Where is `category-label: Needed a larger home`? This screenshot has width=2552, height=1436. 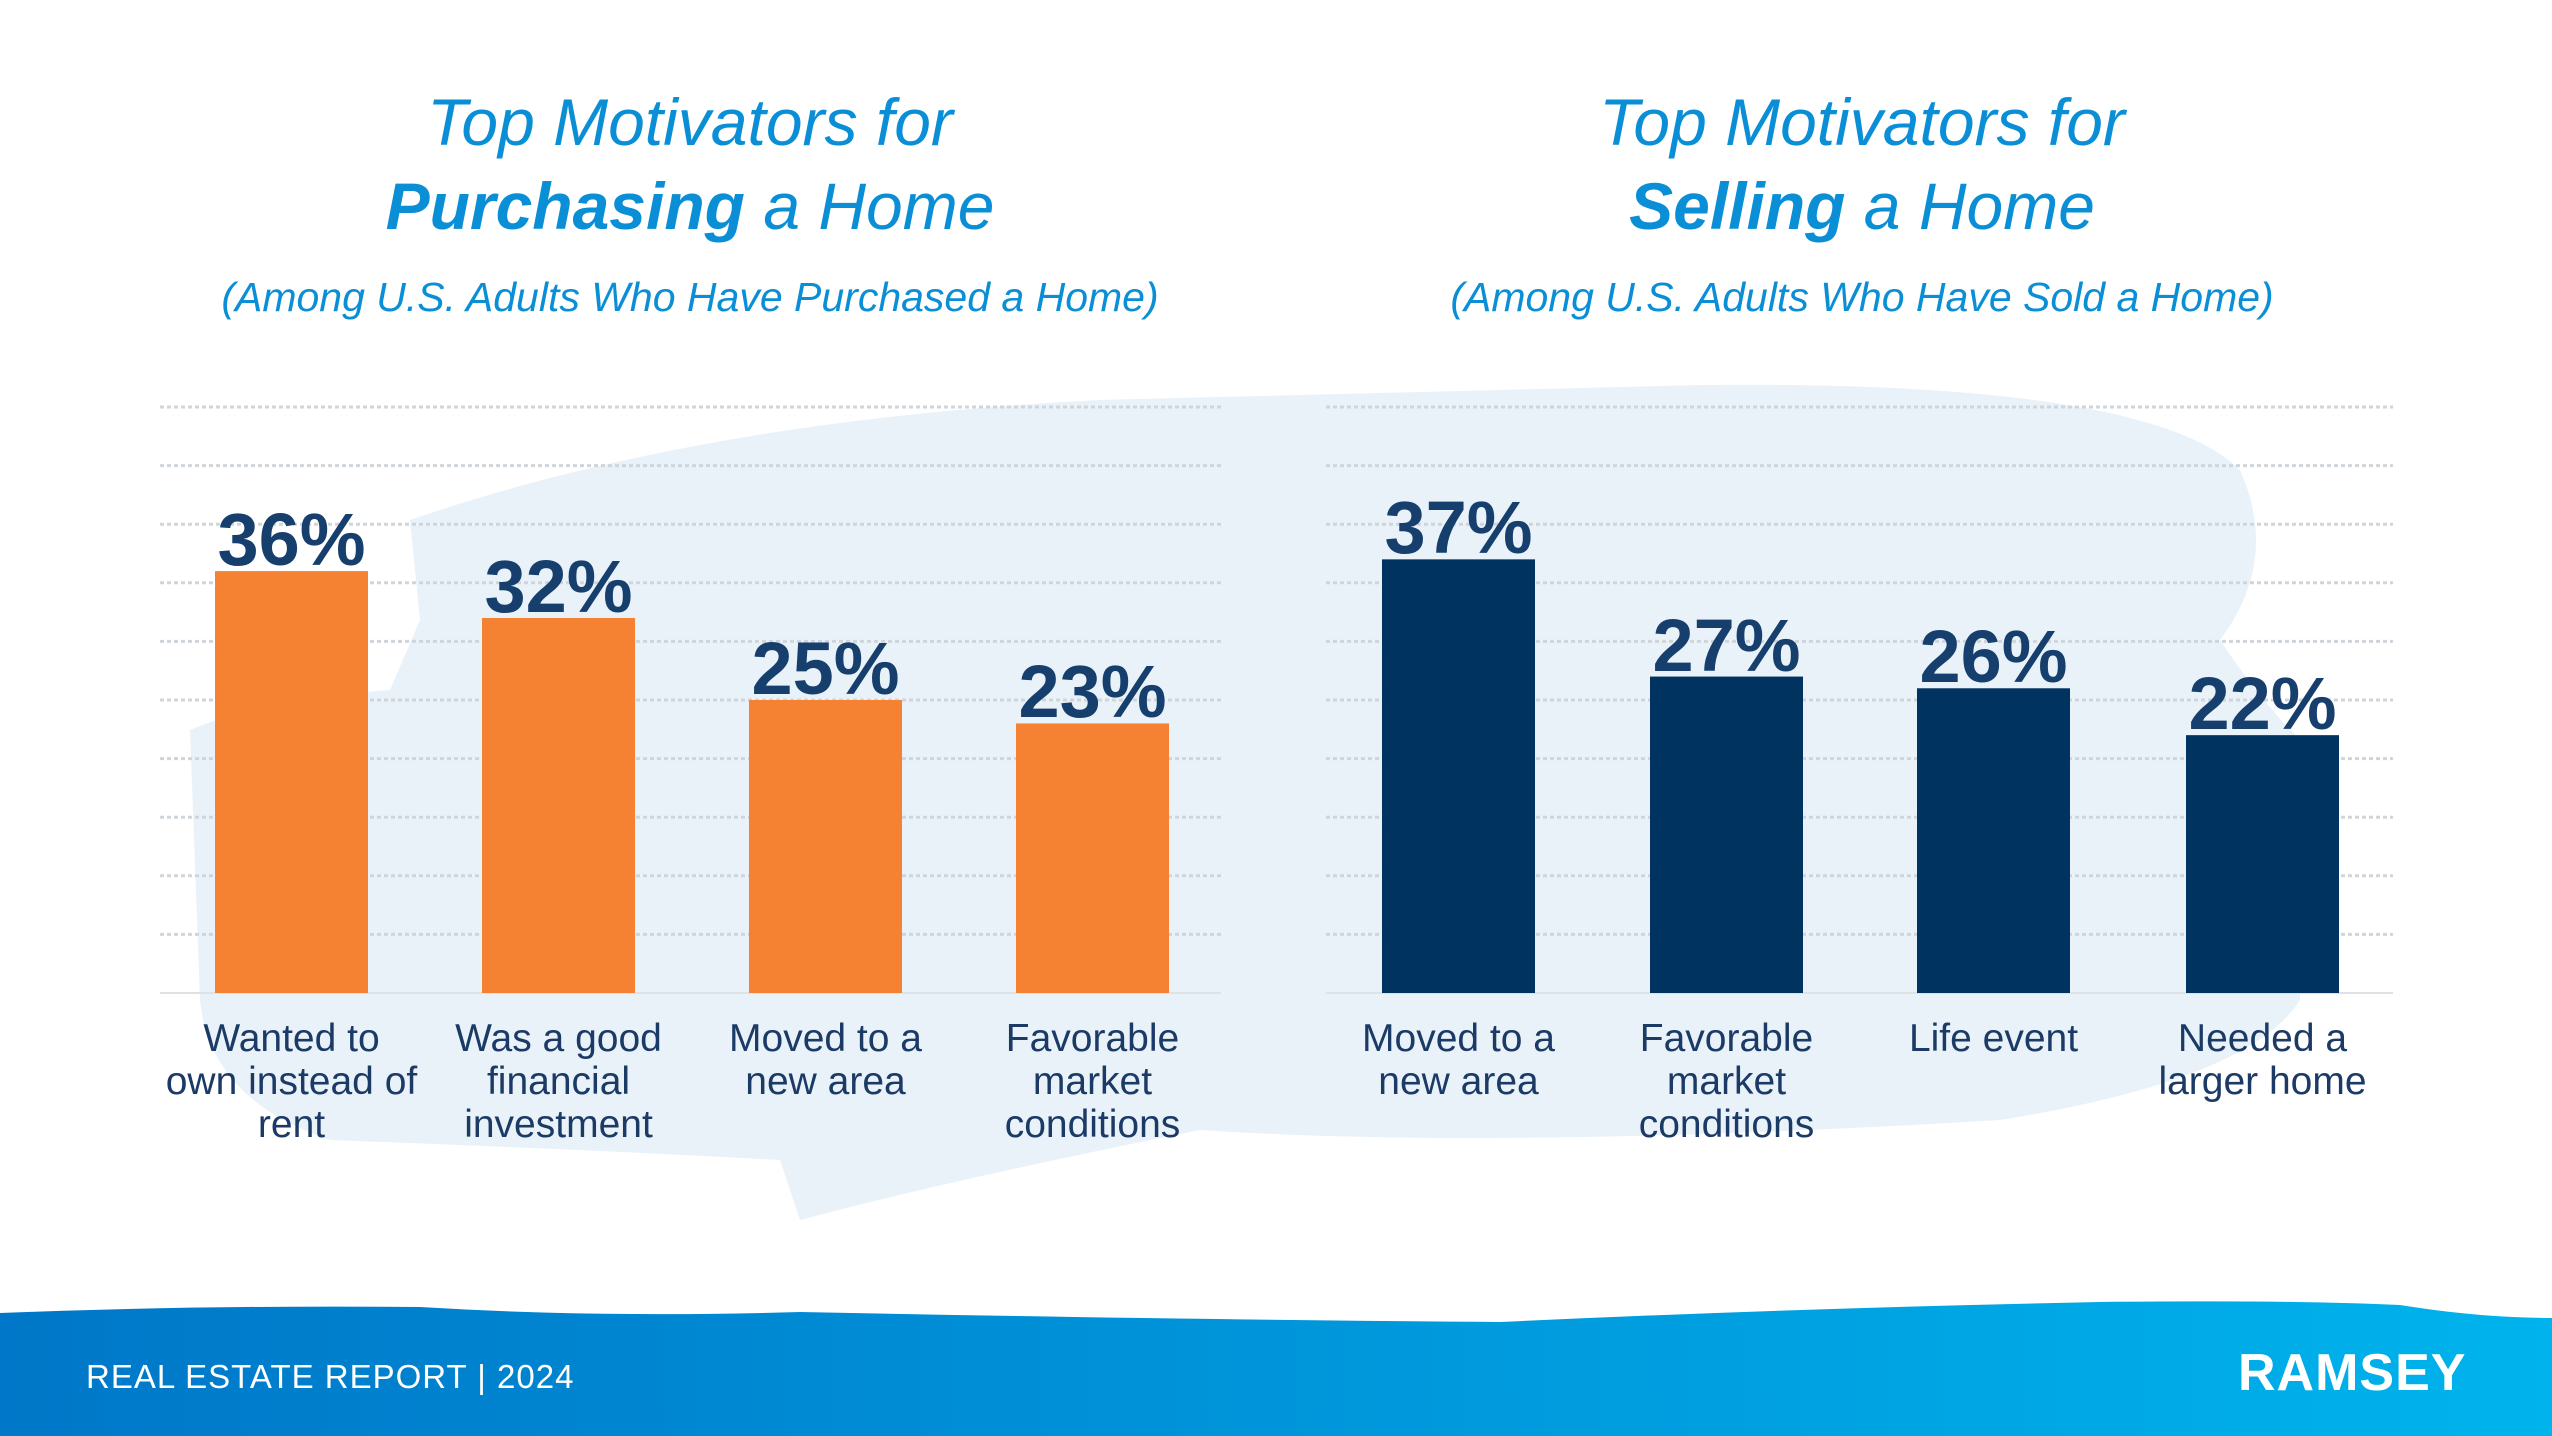
category-label: Needed a larger home is located at coordinates (2262, 1060).